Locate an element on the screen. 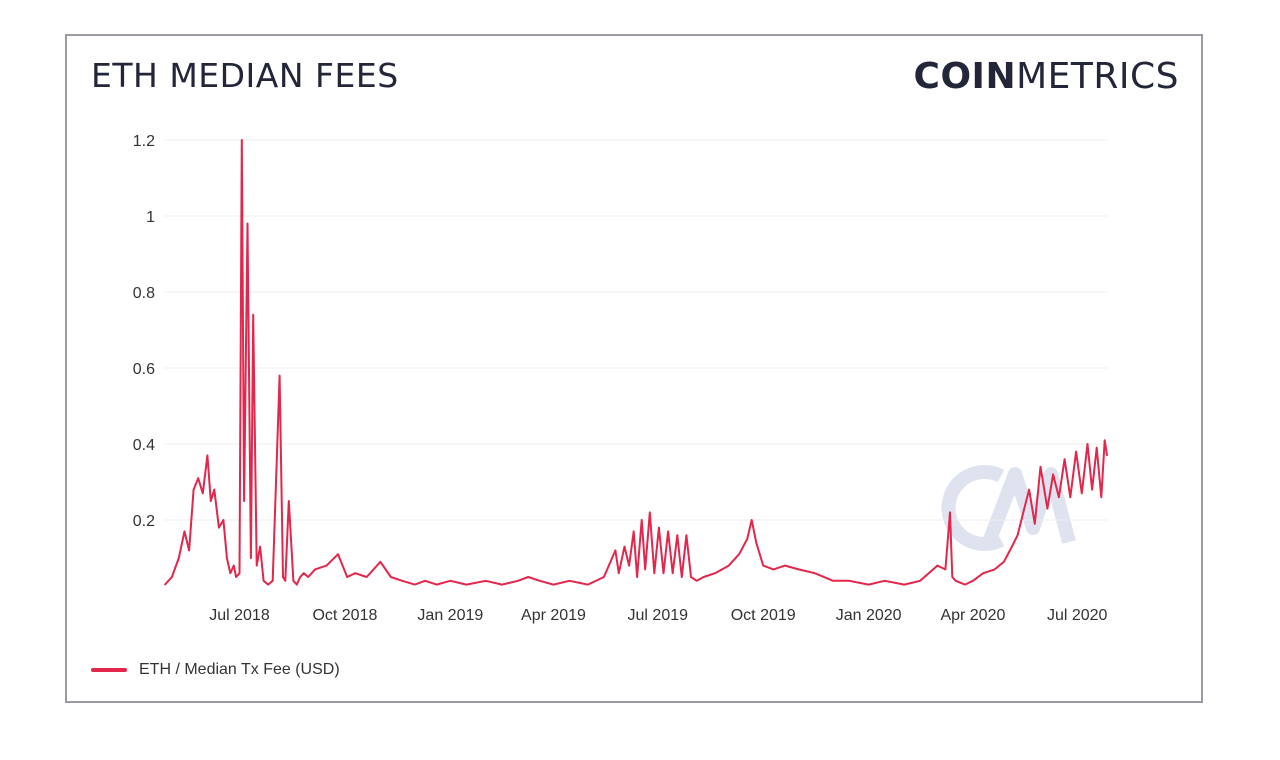 Image resolution: width=1280 pixels, height=760 pixels. legend: ETH / Median Tx Fee (USD) is located at coordinates (215, 670).